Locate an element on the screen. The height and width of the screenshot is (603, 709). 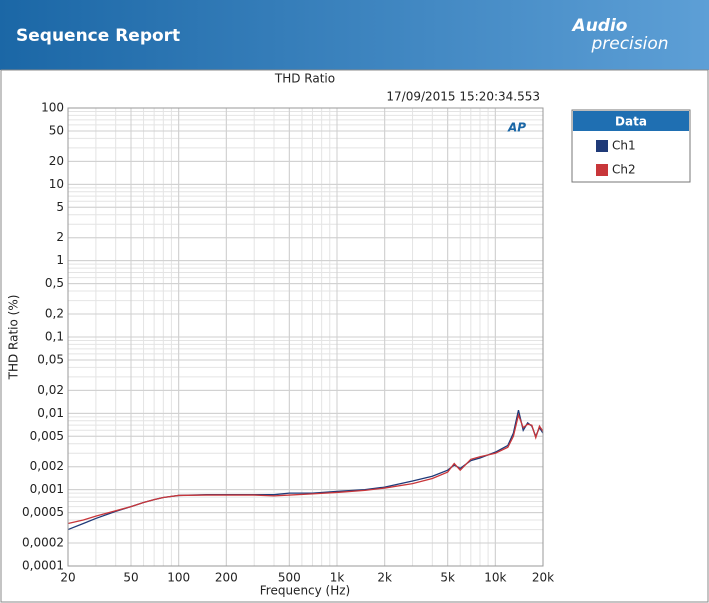
x-tick-label: 500 is located at coordinates (289, 578).